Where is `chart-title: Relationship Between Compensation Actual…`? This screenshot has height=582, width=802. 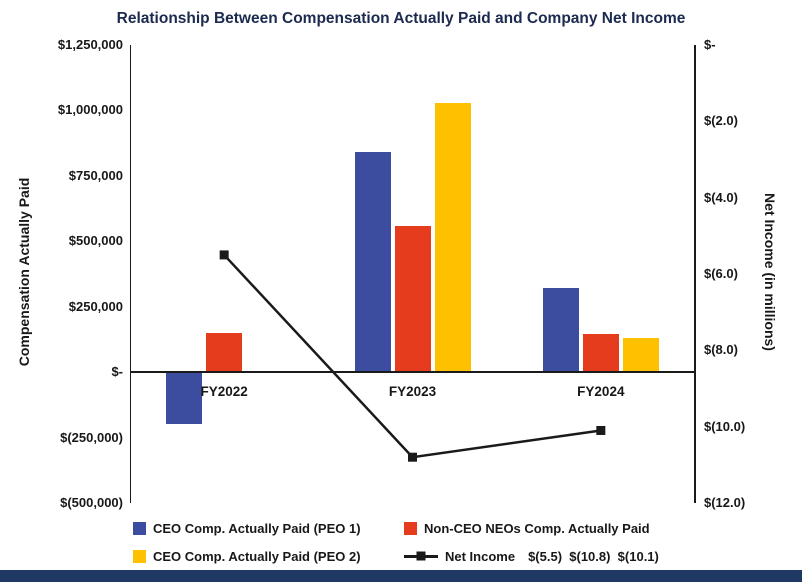
chart-title: Relationship Between Compensation Actual… is located at coordinates (401, 18).